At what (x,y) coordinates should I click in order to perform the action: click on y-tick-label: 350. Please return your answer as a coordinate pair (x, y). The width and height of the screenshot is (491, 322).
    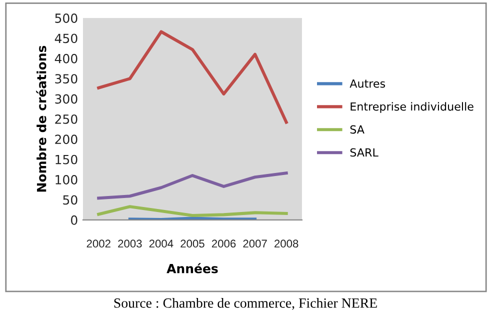
    Looking at the image, I should click on (66, 79).